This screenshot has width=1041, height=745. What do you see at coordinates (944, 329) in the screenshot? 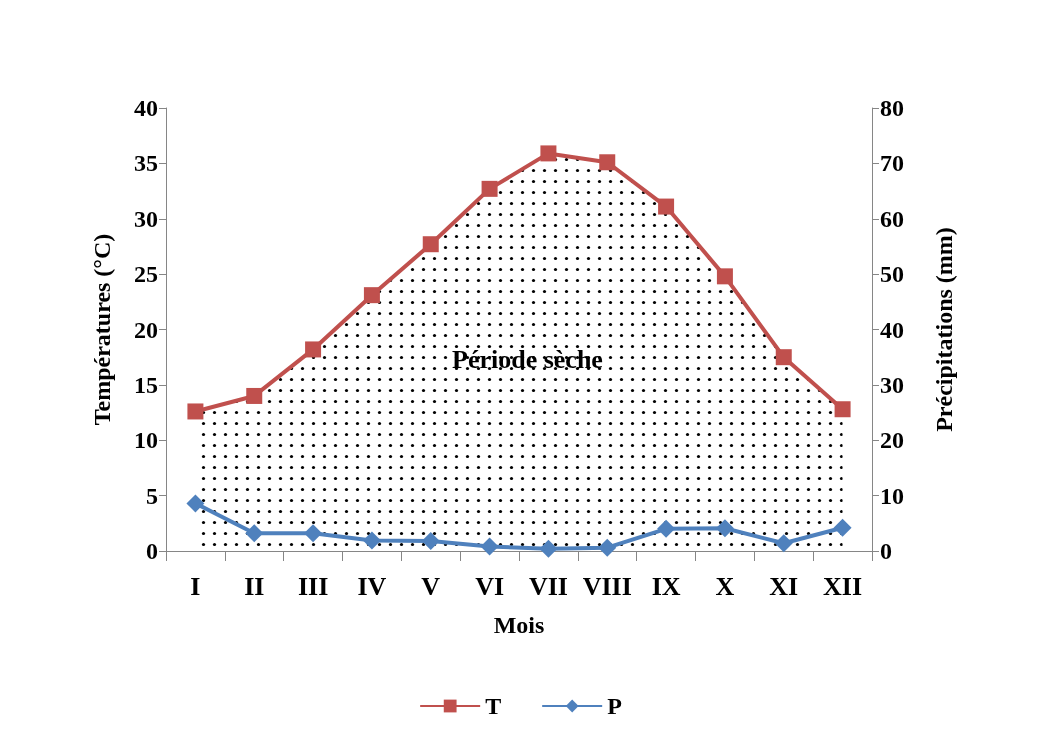
I see `y2-axis-title: Précipitations (mm)` at bounding box center [944, 329].